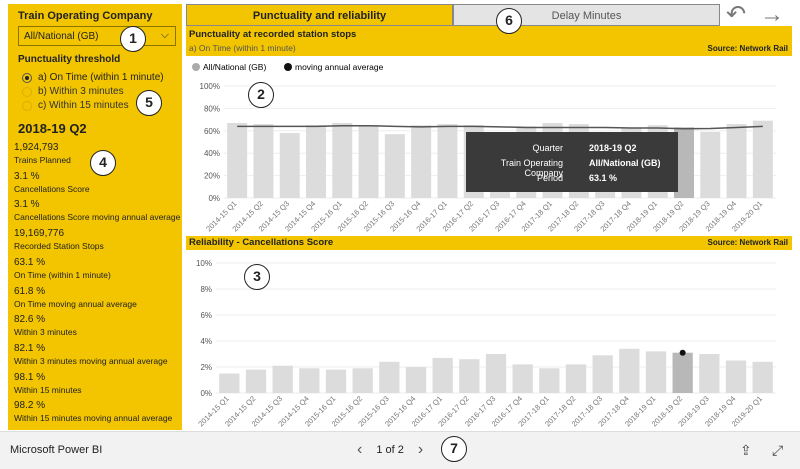 This screenshot has height=469, width=800. Describe the element at coordinates (547, 148) in the screenshot. I see `tooltip-key: Quarter` at that location.